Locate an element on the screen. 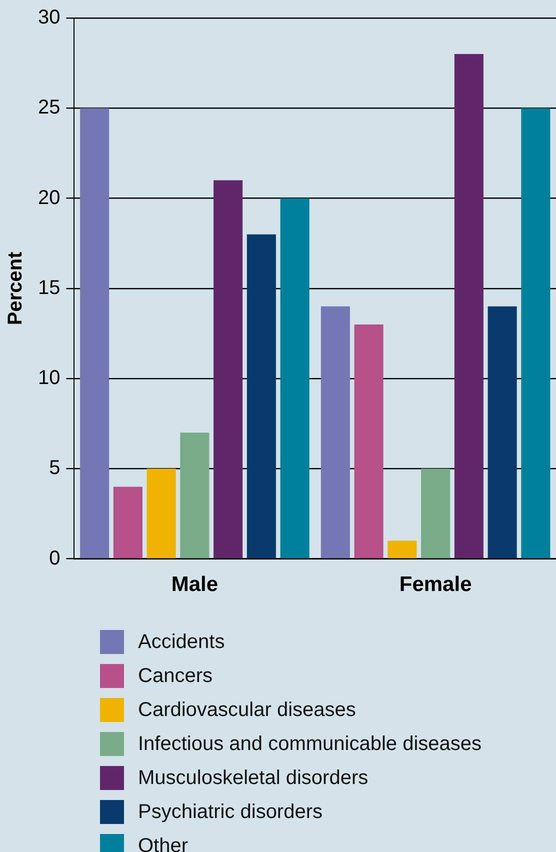  legend-label: Cardiovascular diseases is located at coordinates (247, 710).